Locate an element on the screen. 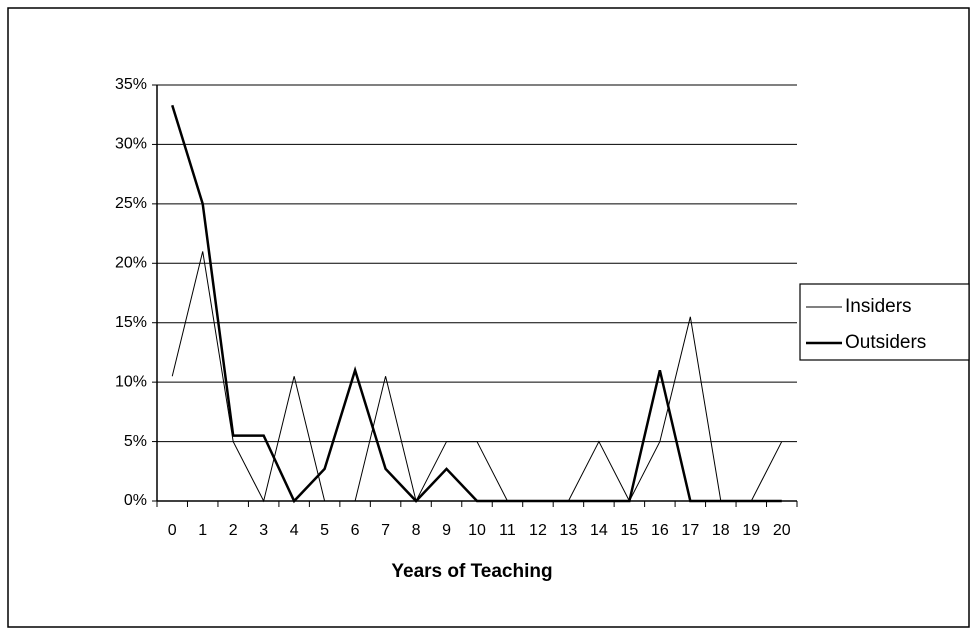 The image size is (973, 636). x-tick-label: 0 is located at coordinates (172, 530).